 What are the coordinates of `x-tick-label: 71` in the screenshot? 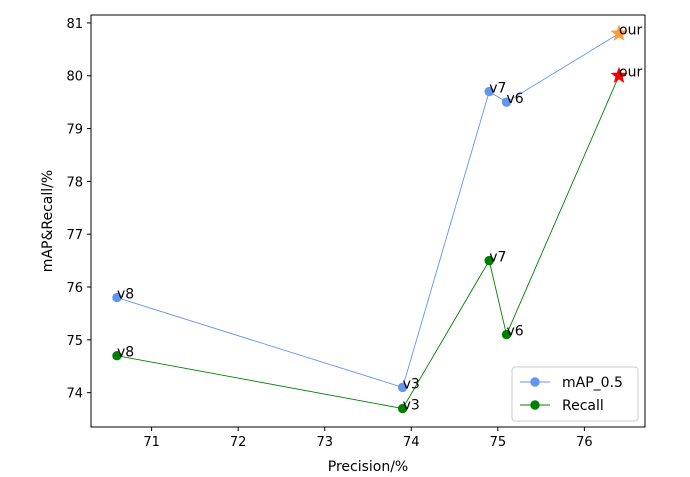 It's located at (151, 442).